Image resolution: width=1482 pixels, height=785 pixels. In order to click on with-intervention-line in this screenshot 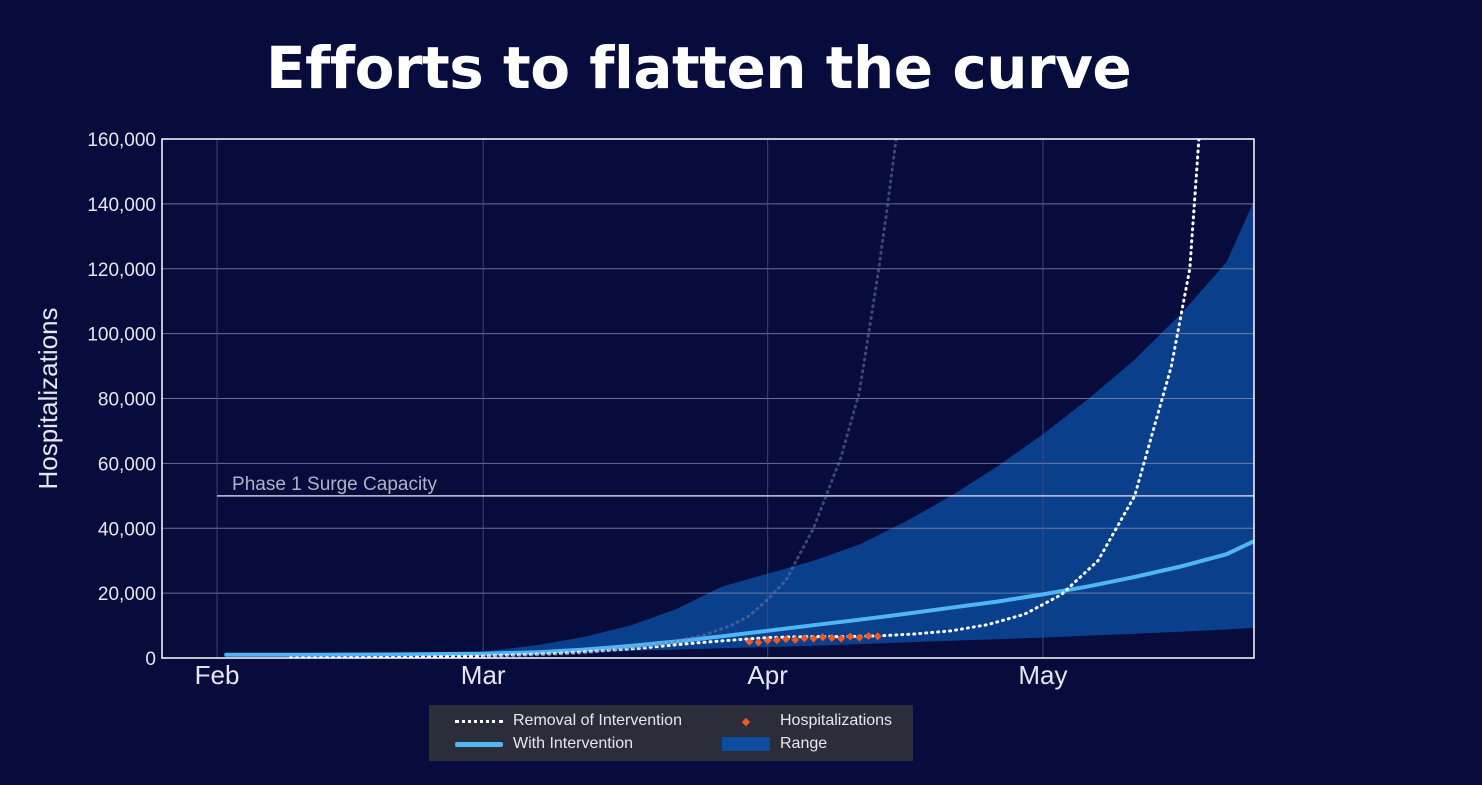, I will do `click(739, 598)`.